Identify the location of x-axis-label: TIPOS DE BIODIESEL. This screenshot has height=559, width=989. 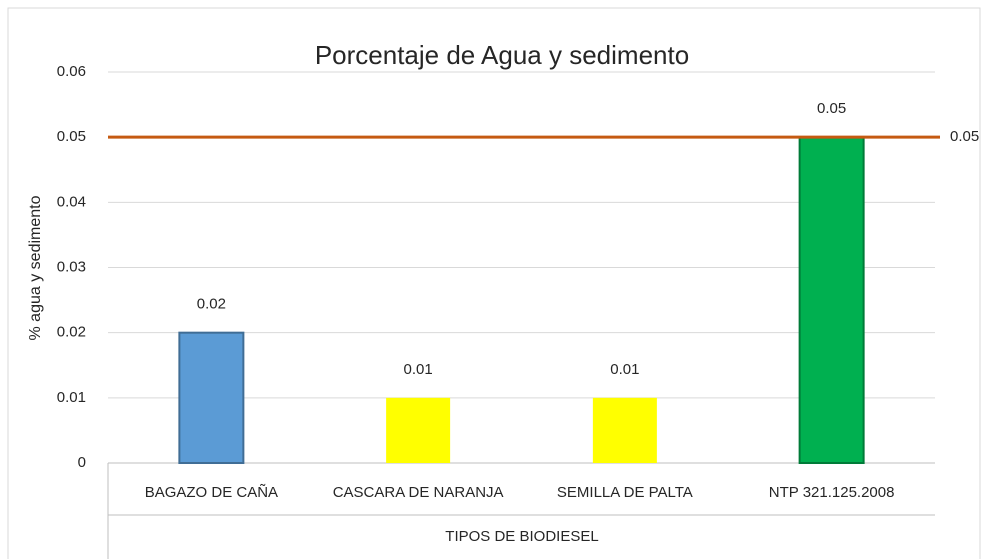
(521, 536).